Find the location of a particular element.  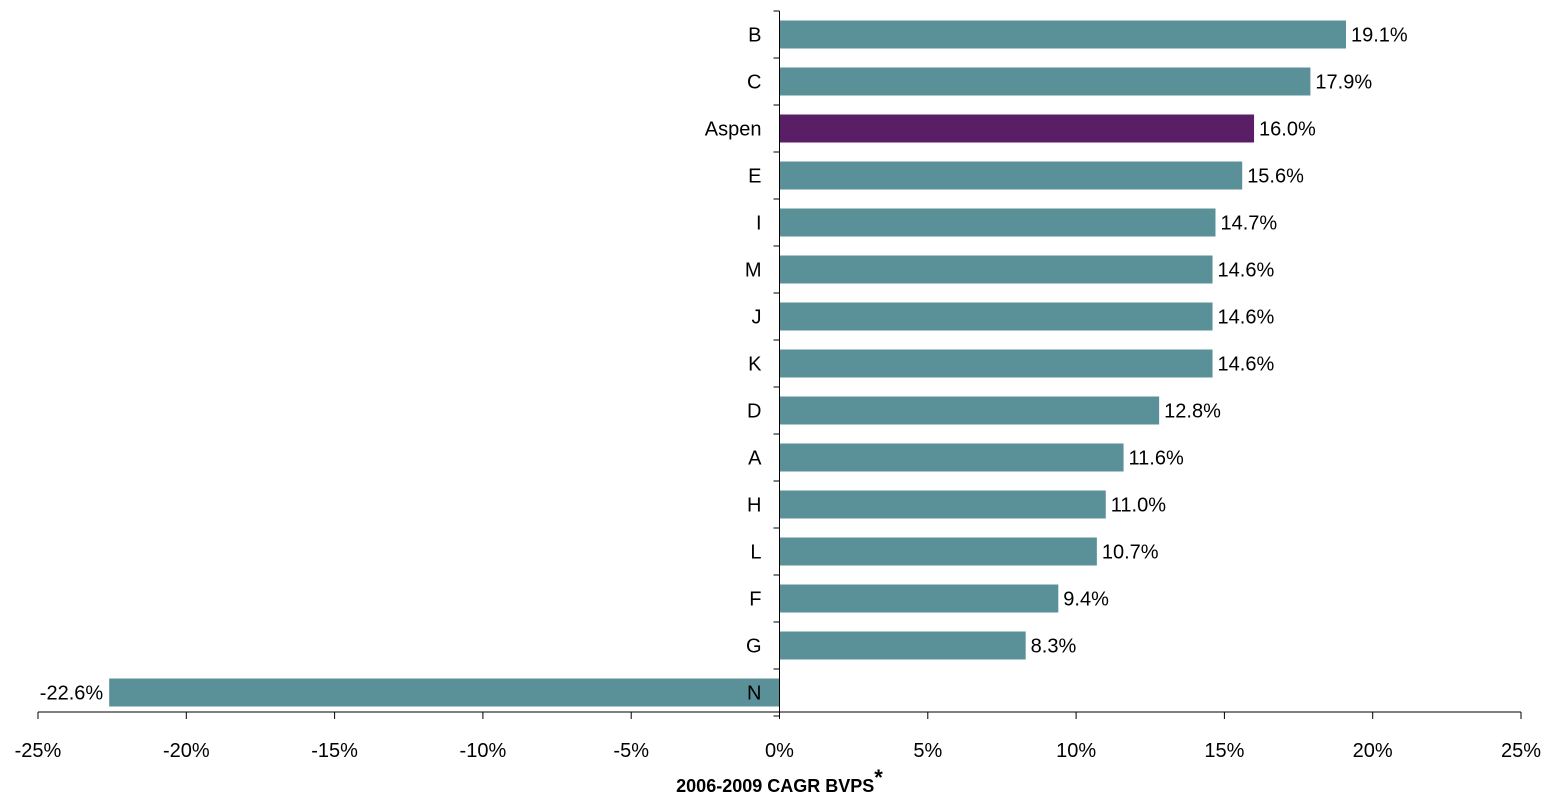

bar-m is located at coordinates (996, 269).